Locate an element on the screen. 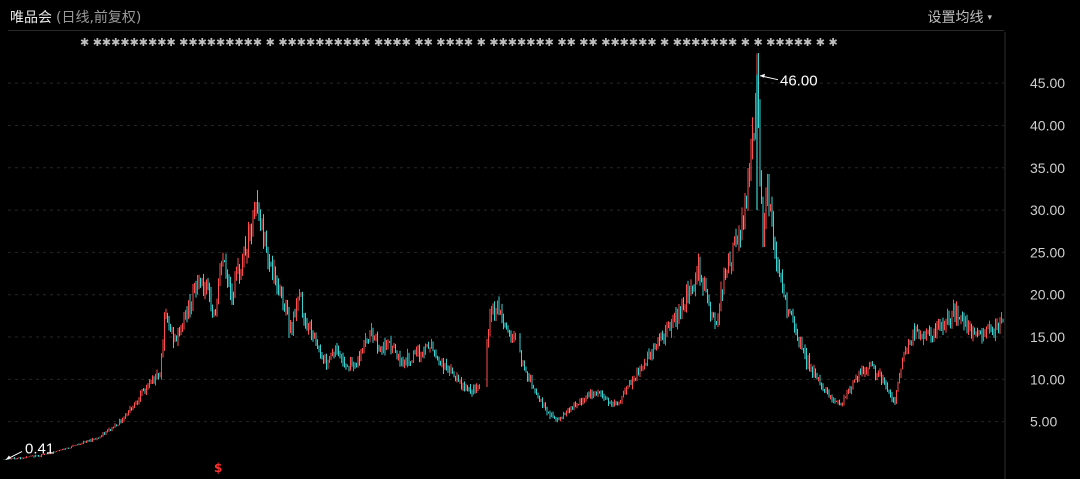 This screenshot has width=1080, height=479. y-tick-label: 15.00 is located at coordinates (1047, 337).